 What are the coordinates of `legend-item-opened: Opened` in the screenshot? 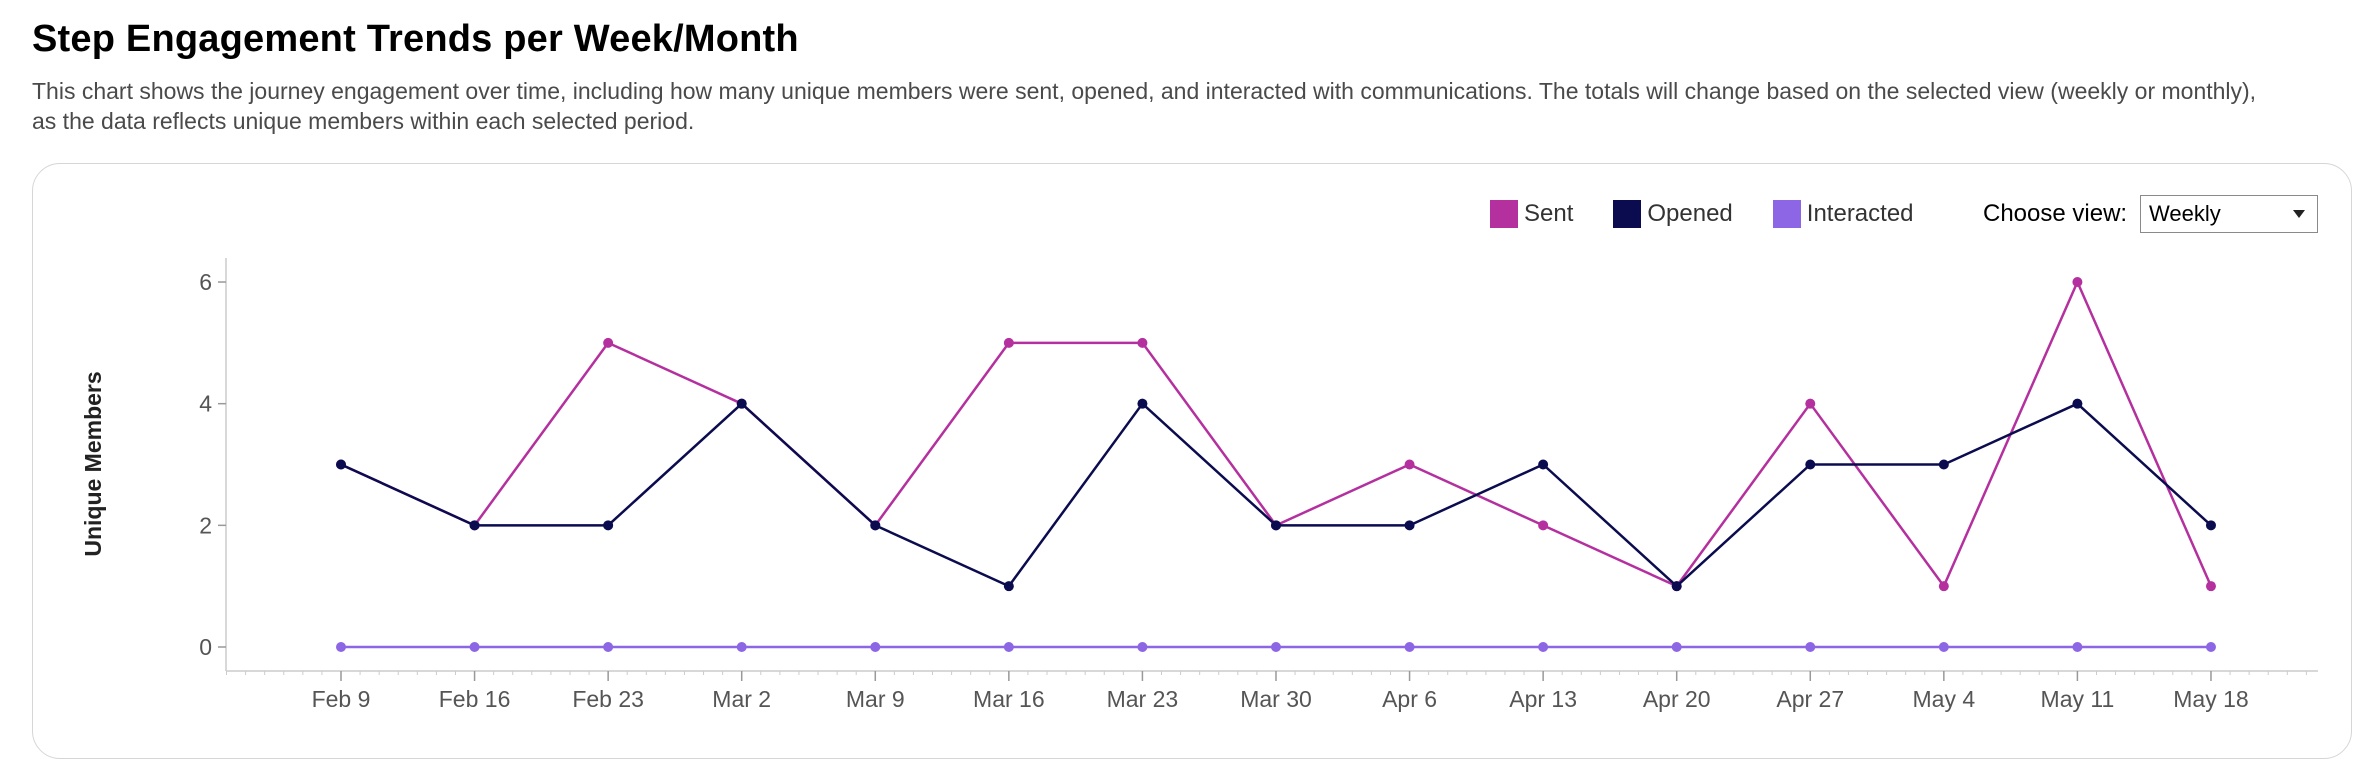 It's located at (1673, 214).